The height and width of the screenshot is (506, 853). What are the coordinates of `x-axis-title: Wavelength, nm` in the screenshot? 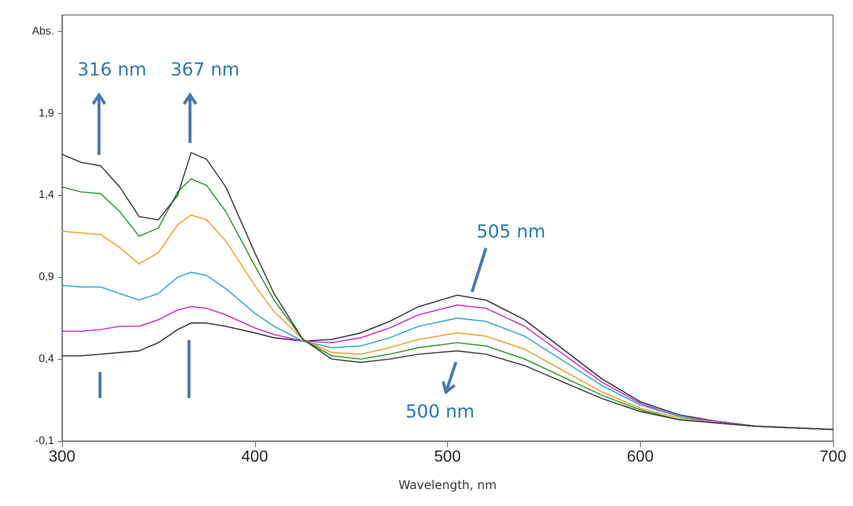 It's located at (447, 485).